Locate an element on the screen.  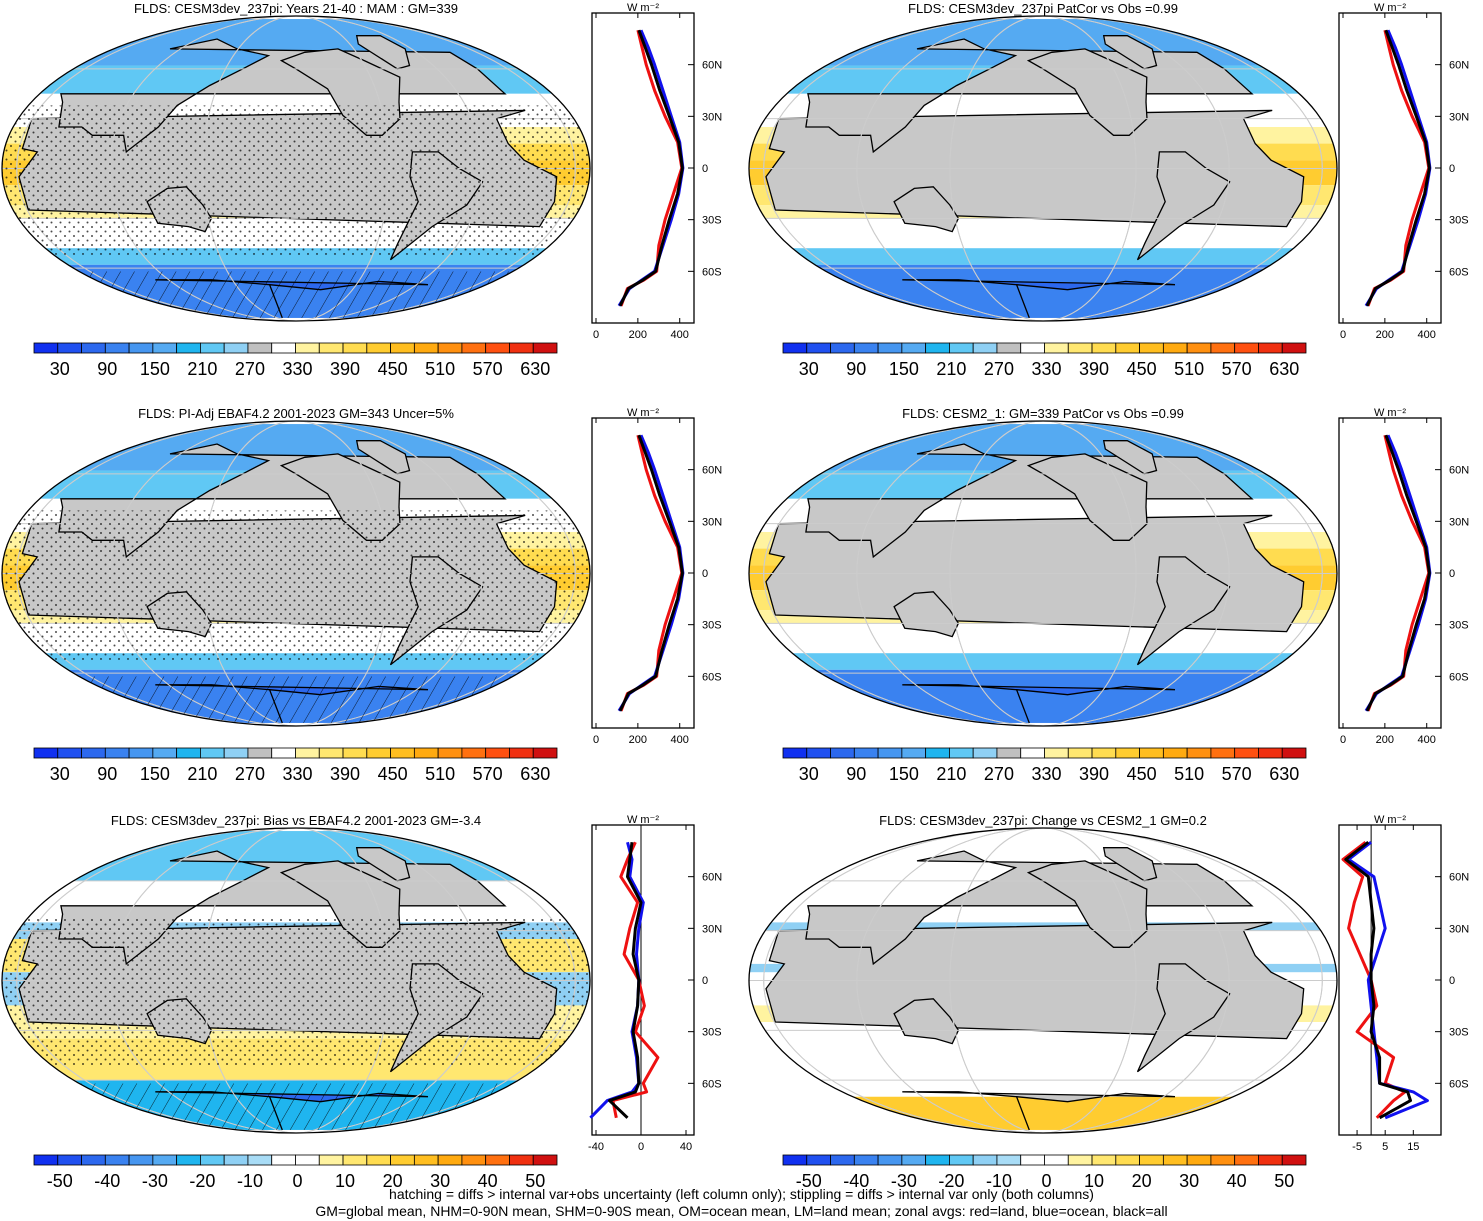
zonal-panel-6: 60N 30N 0 30S 60S -5 5 15 W m⁻² is located at coordinates (1403, 983).